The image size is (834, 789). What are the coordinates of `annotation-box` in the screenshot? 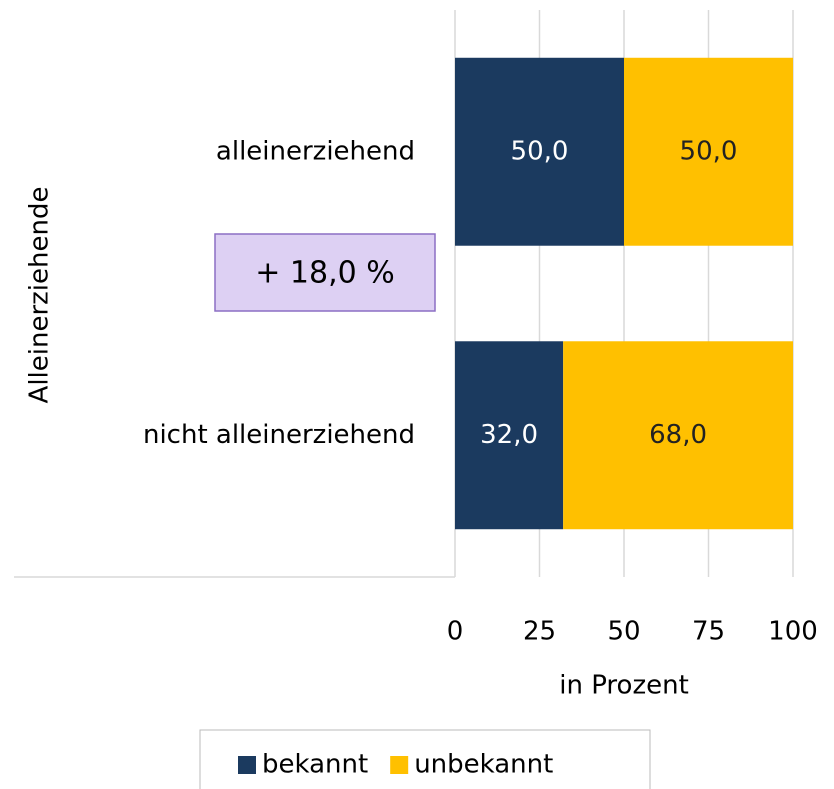 It's located at (325, 272).